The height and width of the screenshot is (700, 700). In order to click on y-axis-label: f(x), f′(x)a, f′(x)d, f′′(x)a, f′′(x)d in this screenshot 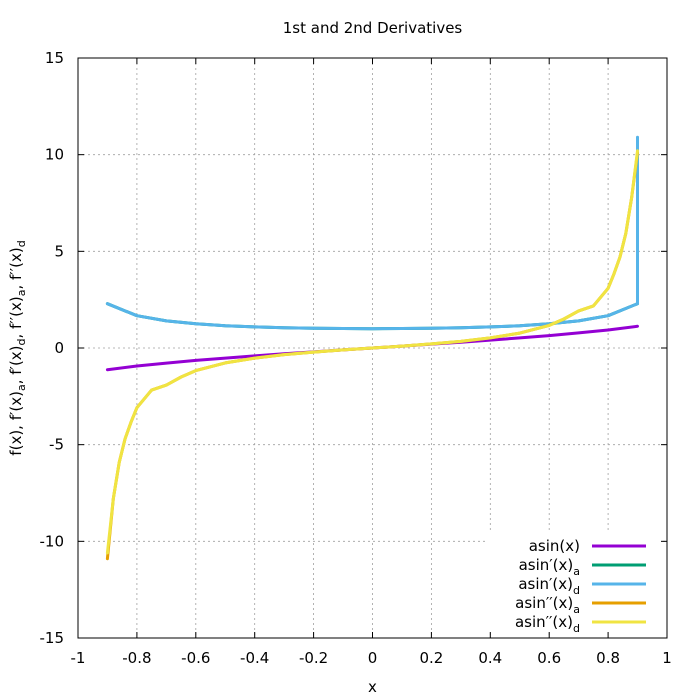, I will do `click(17, 347)`.